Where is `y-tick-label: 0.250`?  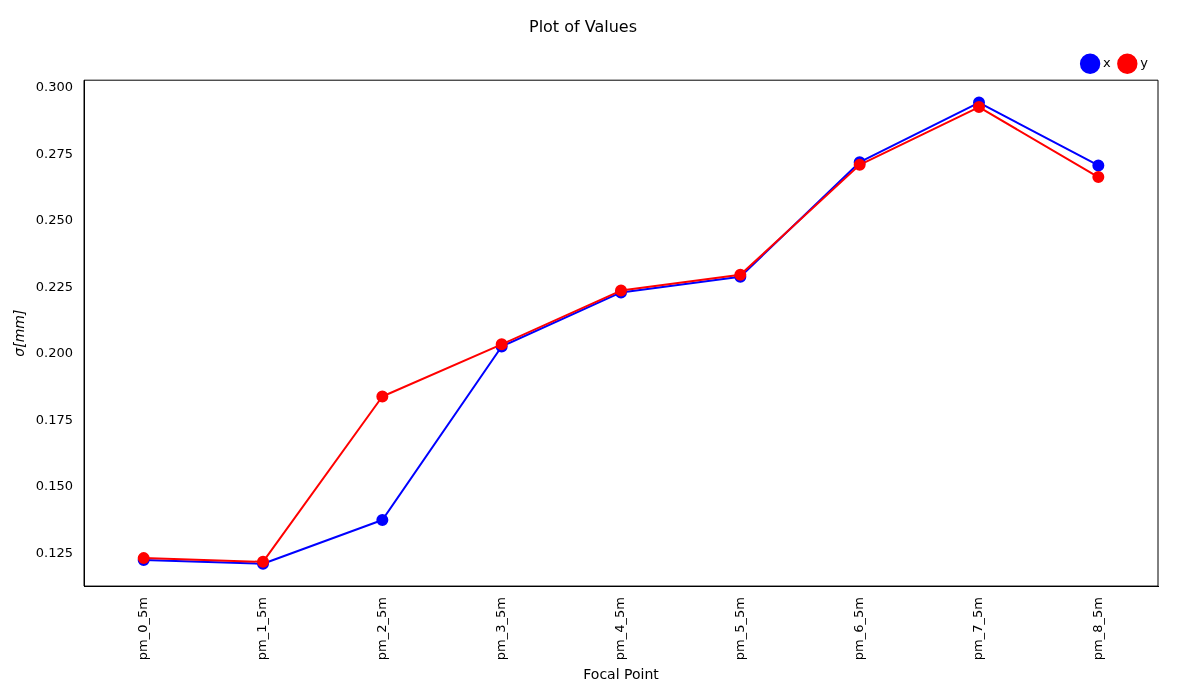 y-tick-label: 0.250 is located at coordinates (54, 220).